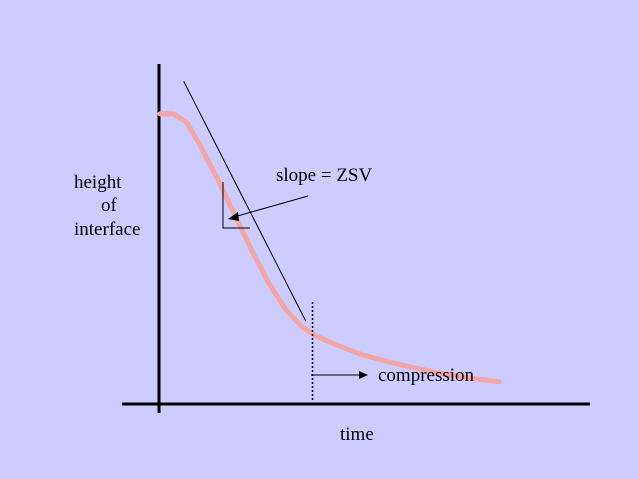 This screenshot has width=638, height=479. I want to click on y-axis-label-line-1: height, so click(98, 182).